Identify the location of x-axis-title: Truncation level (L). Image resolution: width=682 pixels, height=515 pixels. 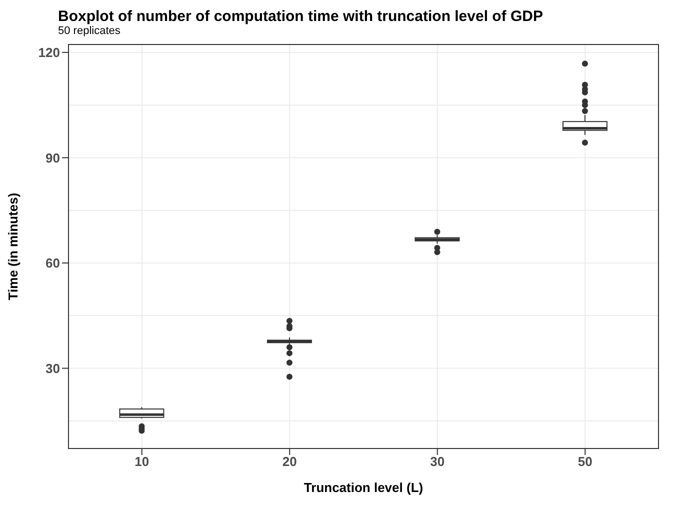
(364, 487).